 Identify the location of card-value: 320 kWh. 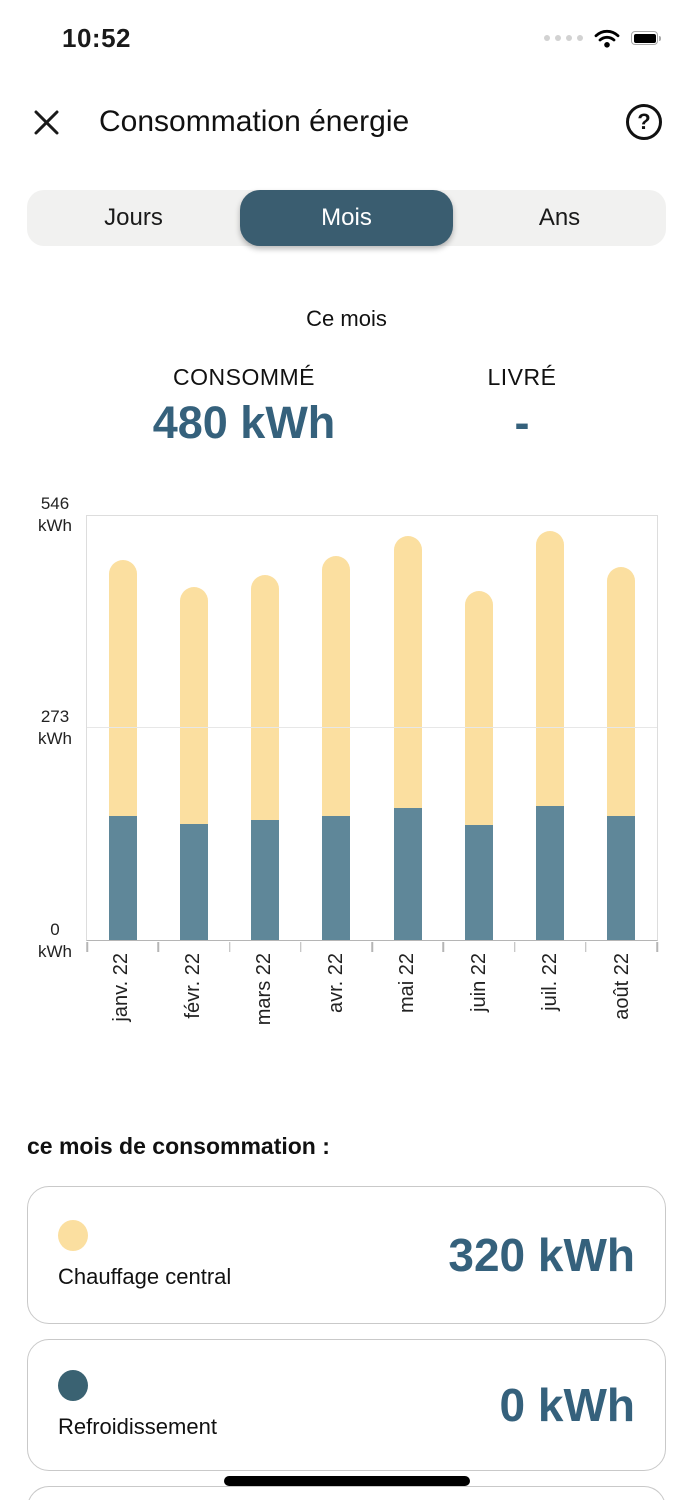
(541, 1255).